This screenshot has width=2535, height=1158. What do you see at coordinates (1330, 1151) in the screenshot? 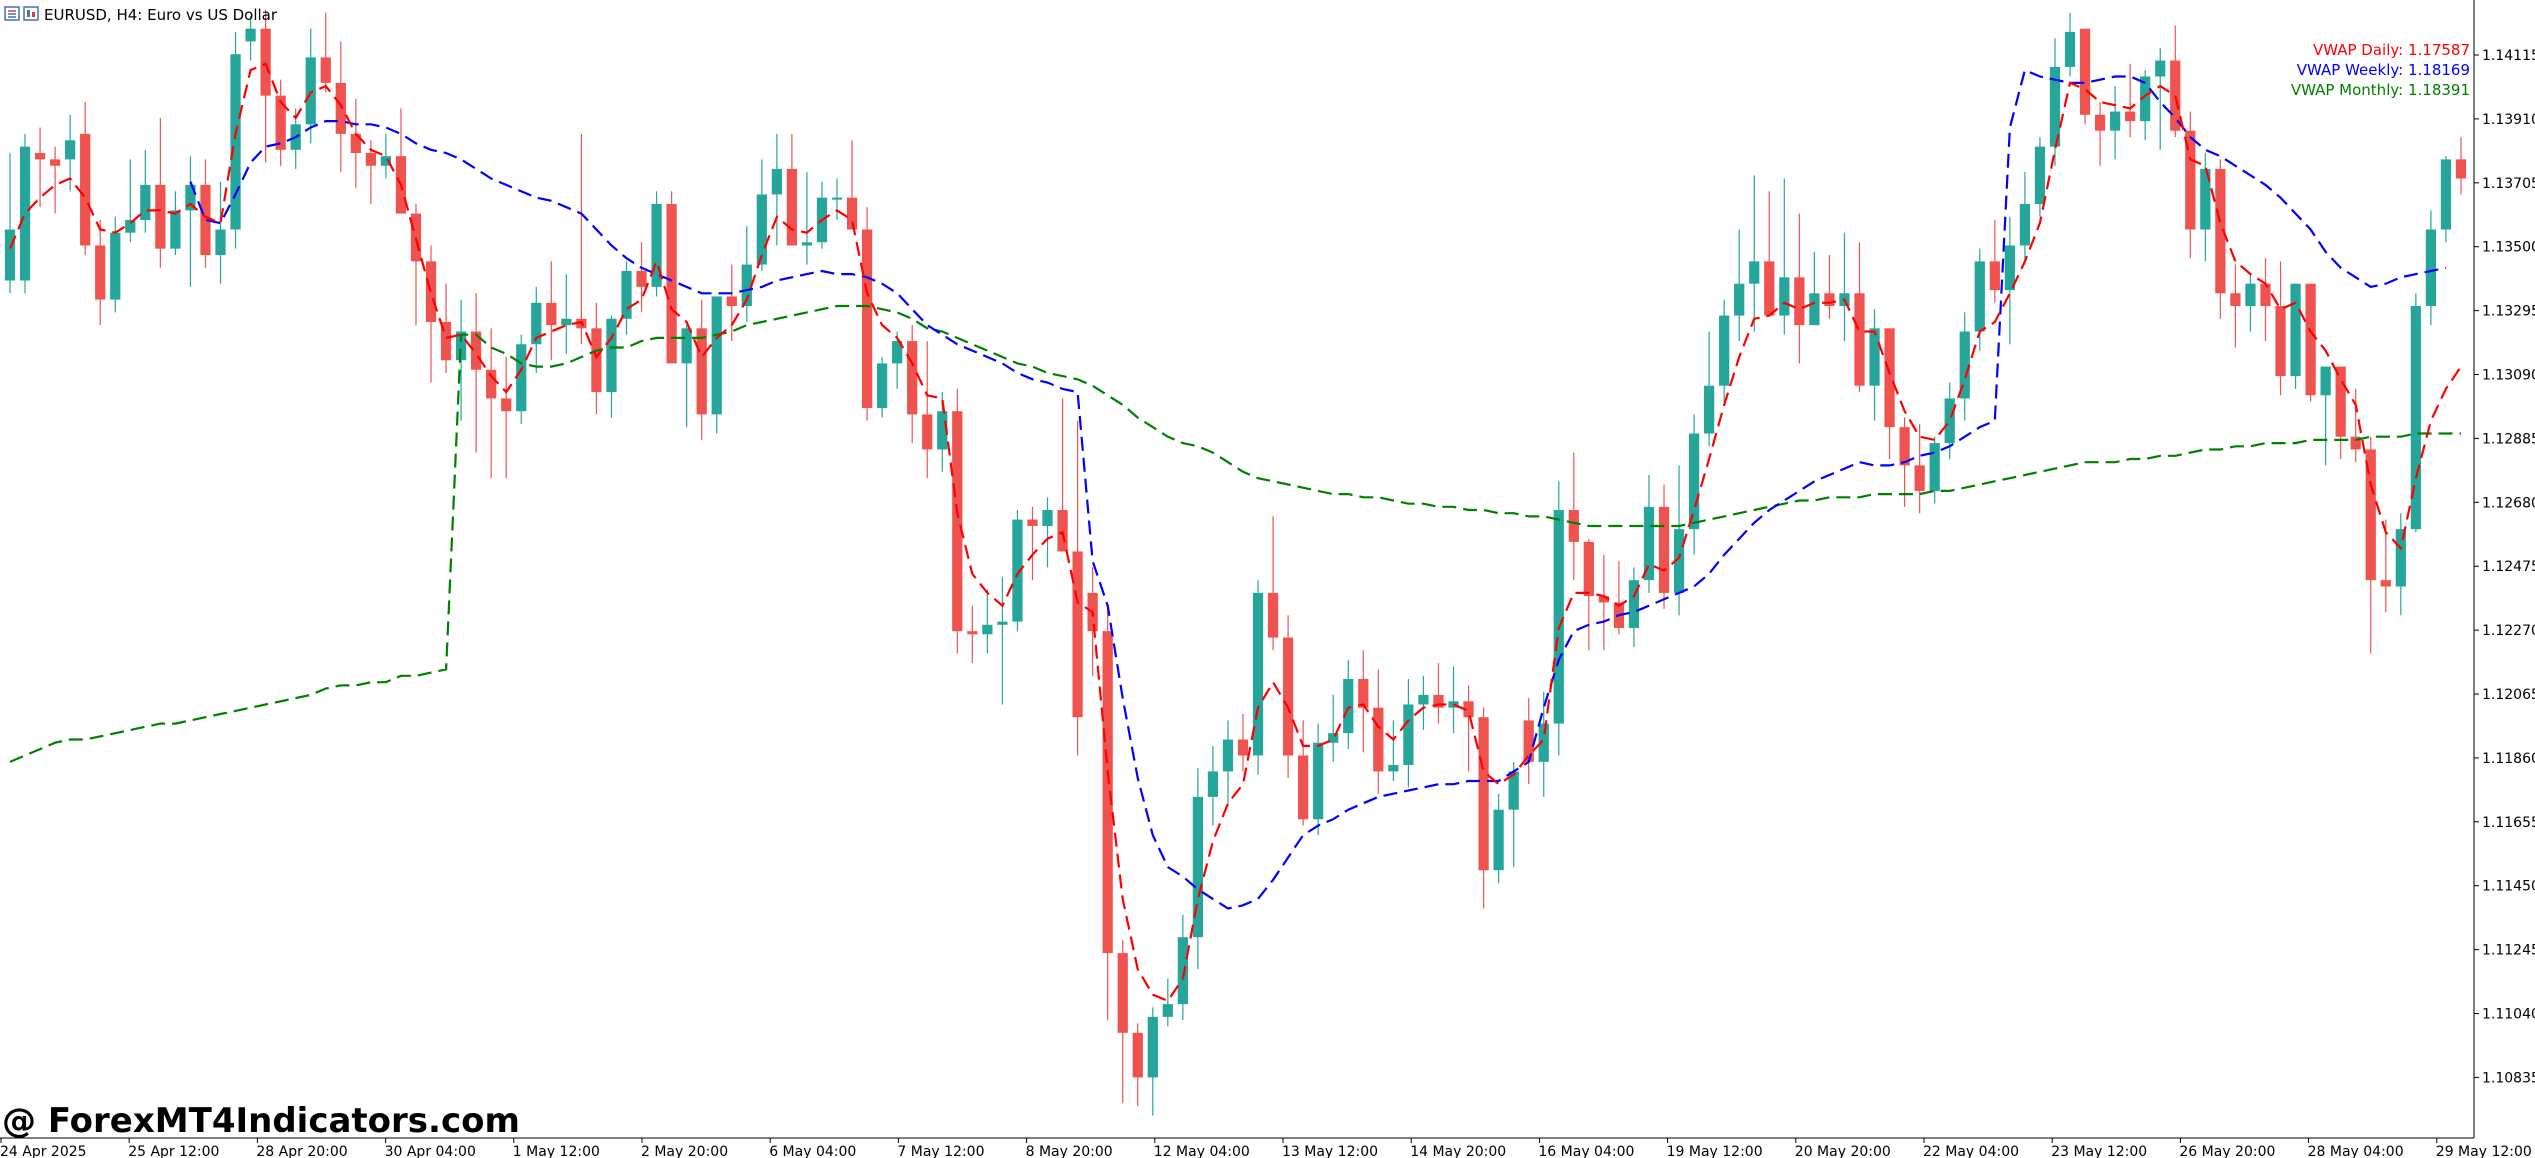
I see `time-tick-label: 13 May 12:00` at bounding box center [1330, 1151].